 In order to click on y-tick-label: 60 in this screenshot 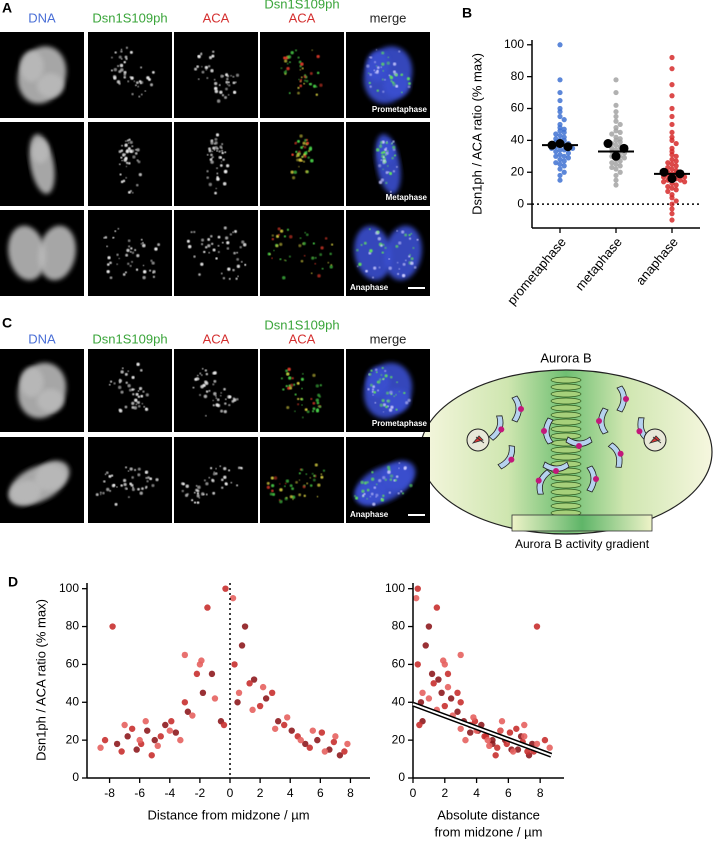, I will do `click(518, 108)`.